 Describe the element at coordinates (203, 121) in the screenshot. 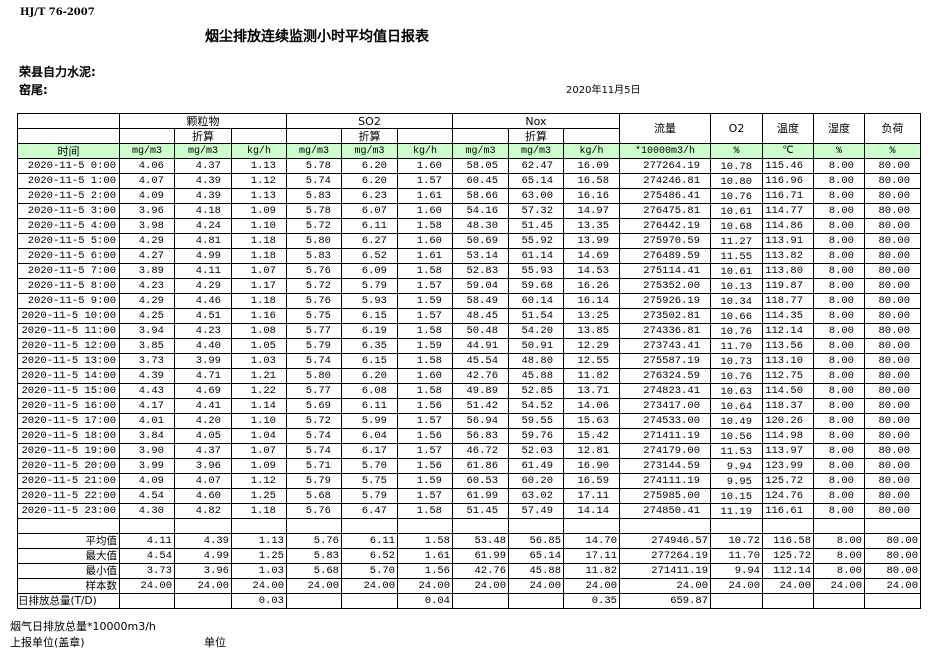

I see `header-particulate: 颗粒物` at that location.